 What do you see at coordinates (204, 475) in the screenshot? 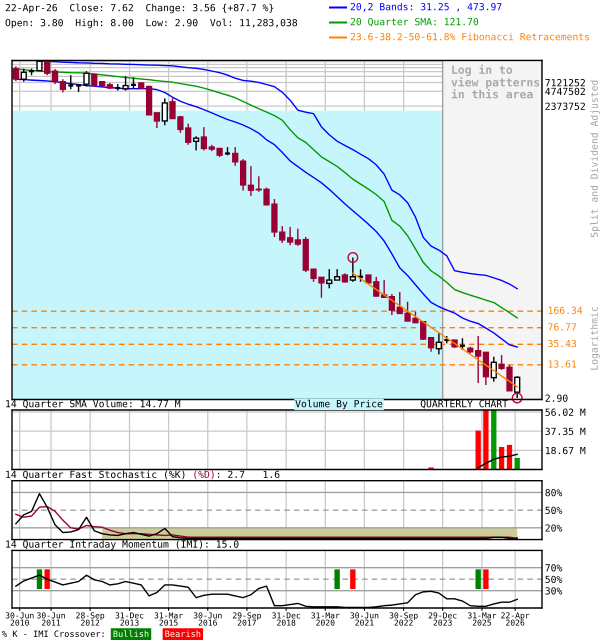
I see `text: (%D)` at bounding box center [204, 475].